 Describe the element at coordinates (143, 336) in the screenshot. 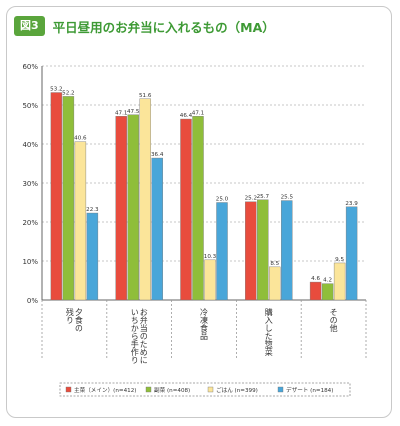

I see `x-category-label: お弁当のために` at that location.